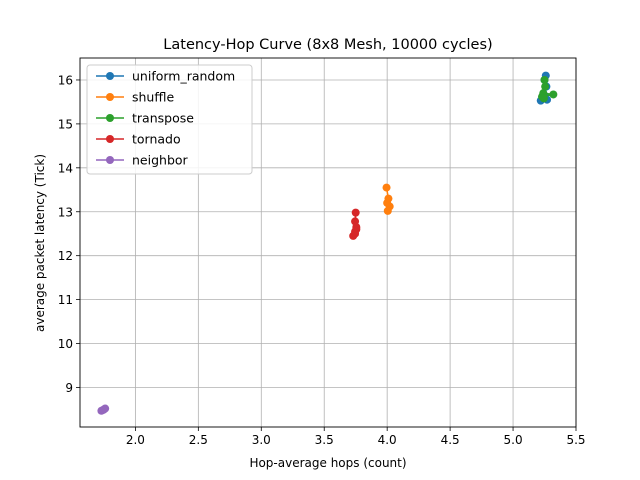 Image resolution: width=640 pixels, height=480 pixels. I want to click on legend-item-neighbor: neighbor, so click(142, 160).